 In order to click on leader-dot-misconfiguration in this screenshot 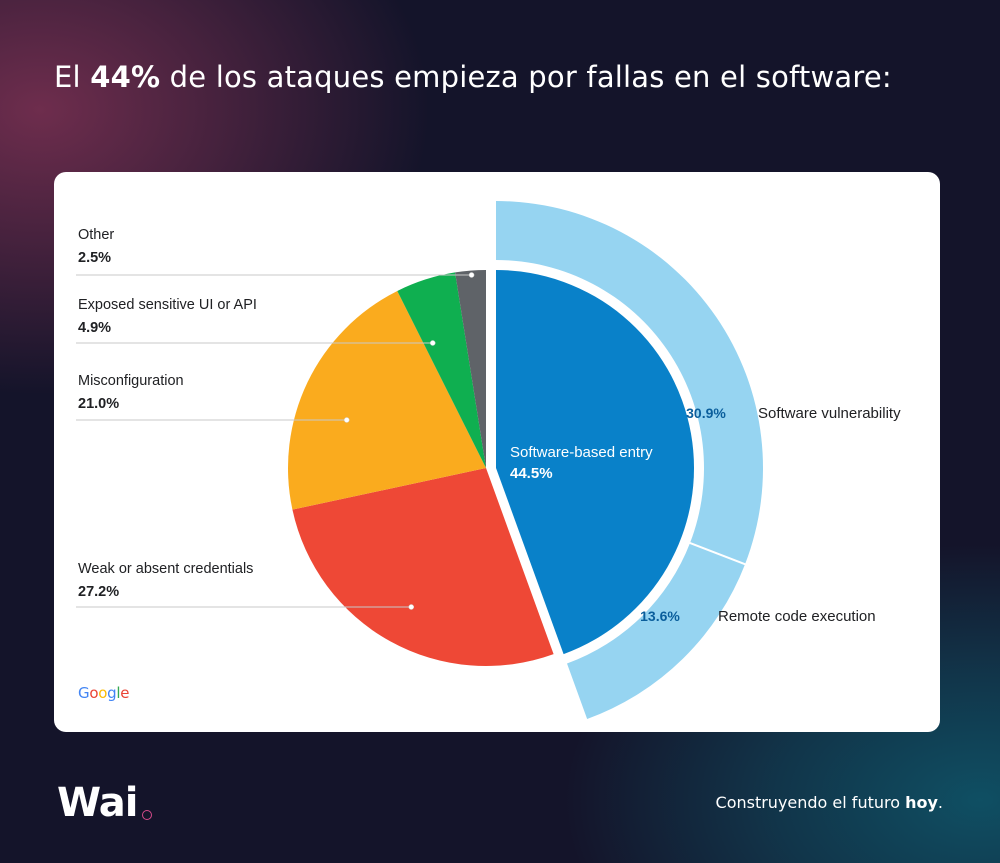, I will do `click(346, 420)`.